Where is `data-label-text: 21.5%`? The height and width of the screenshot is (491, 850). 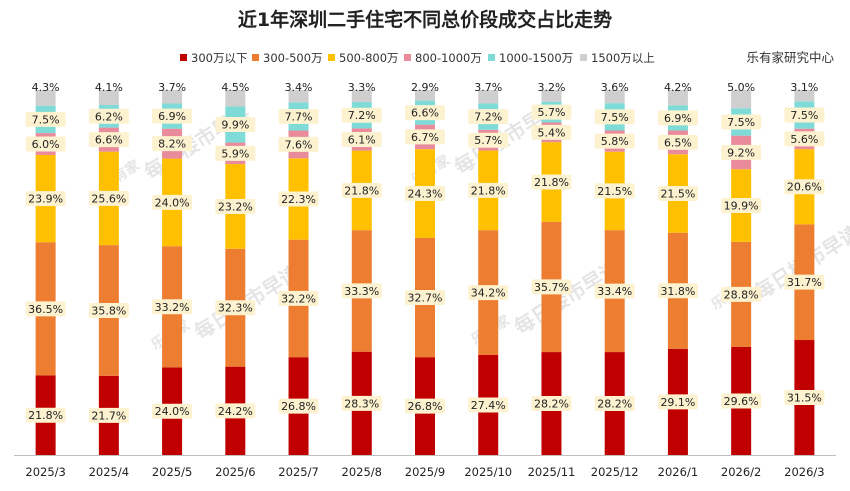
data-label-text: 21.5% is located at coordinates (614, 191).